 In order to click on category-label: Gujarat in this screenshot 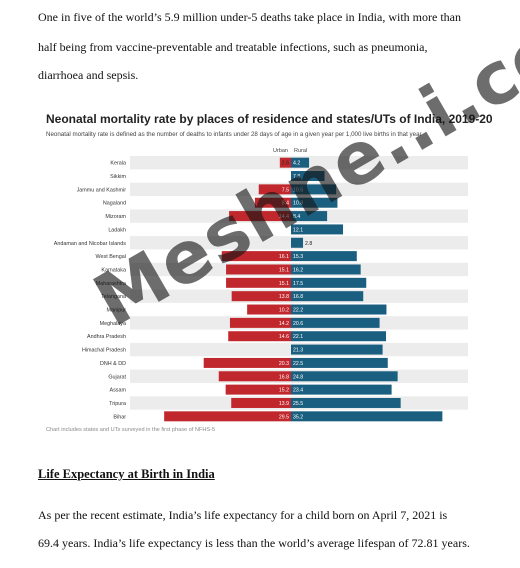, I will do `click(117, 377)`.